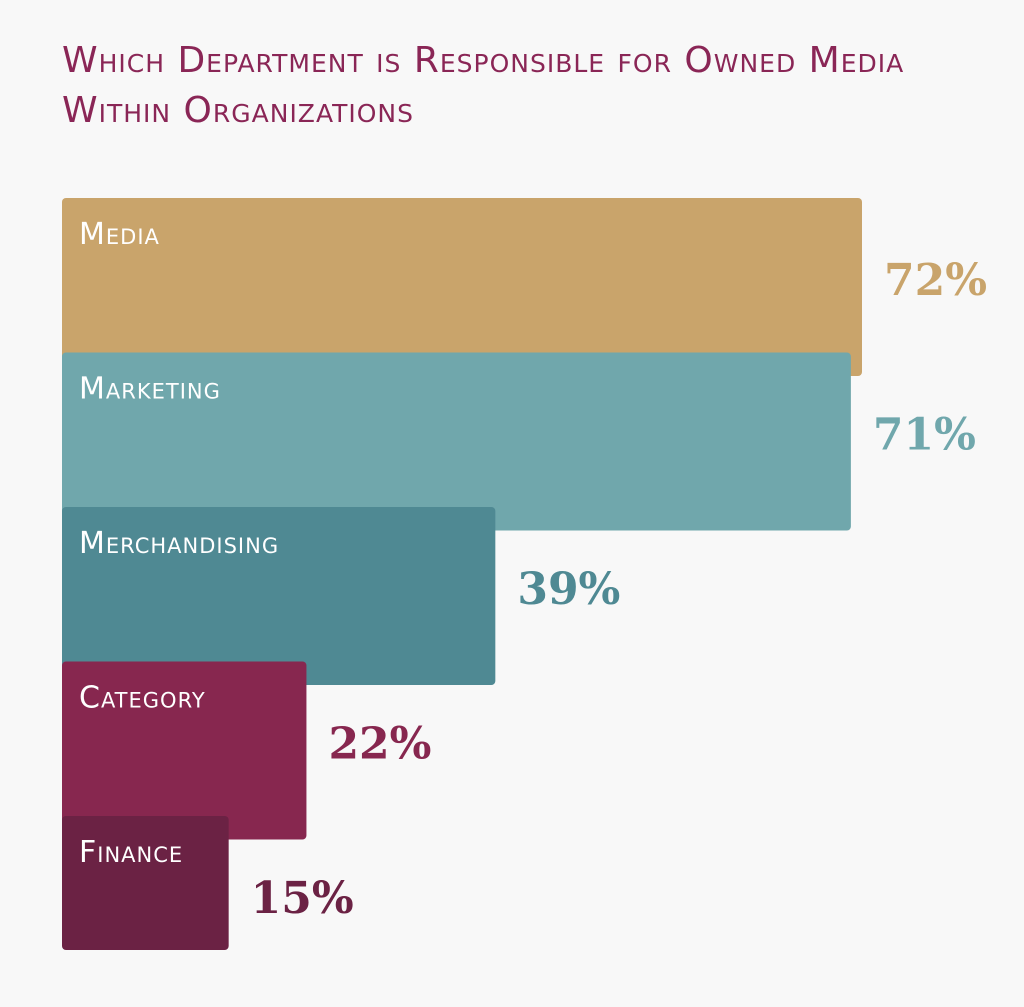  I want to click on value-label-marketing: 71%, so click(924, 435).